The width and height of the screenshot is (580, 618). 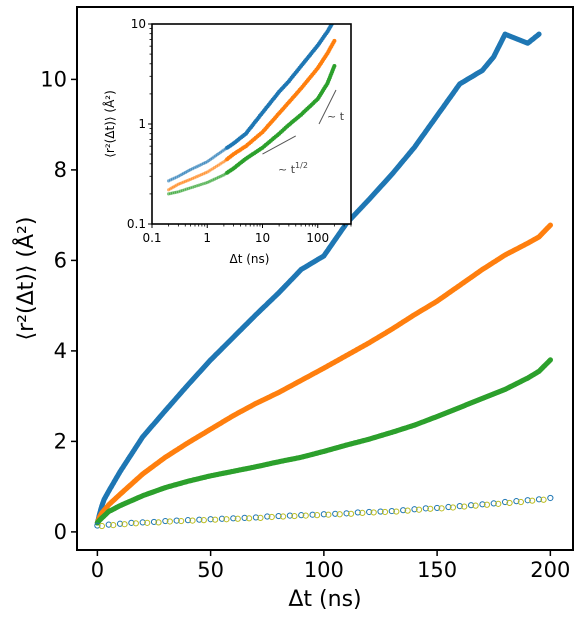 What do you see at coordinates (25, 279) in the screenshot?
I see `y-axis-label: ⟨r²(Δt)⟩ (Å²)` at bounding box center [25, 279].